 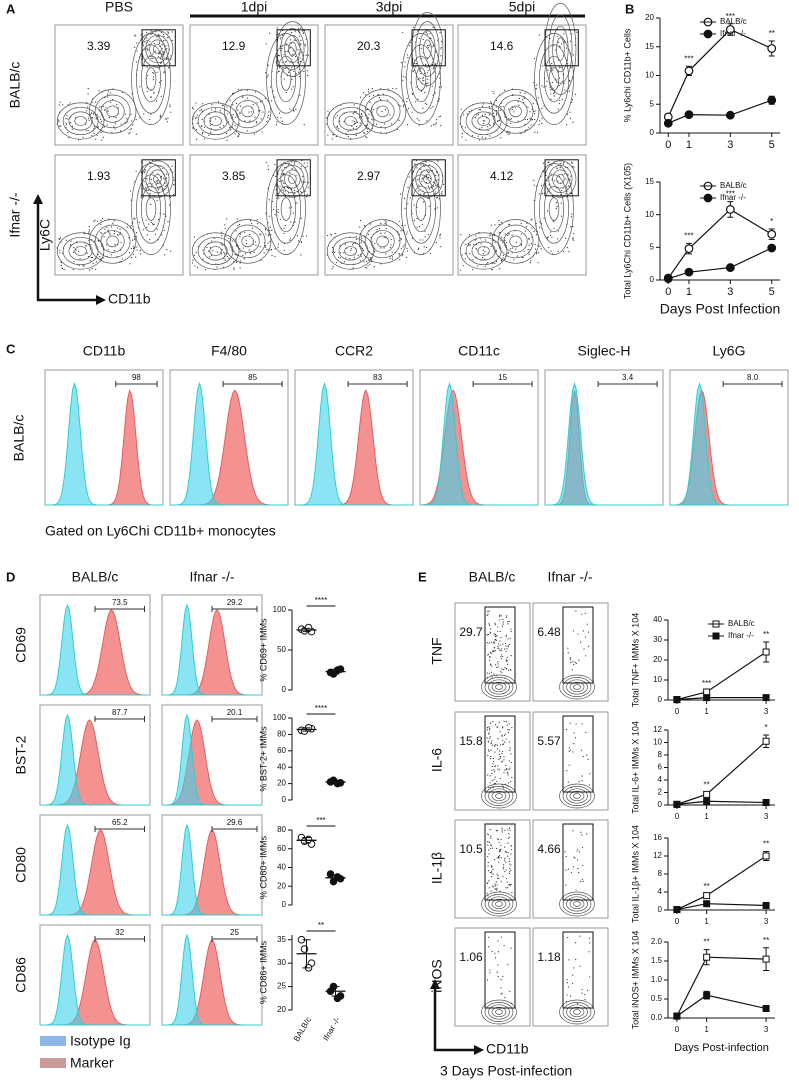 What do you see at coordinates (21, 975) in the screenshot?
I see `row-label: CD86` at bounding box center [21, 975].